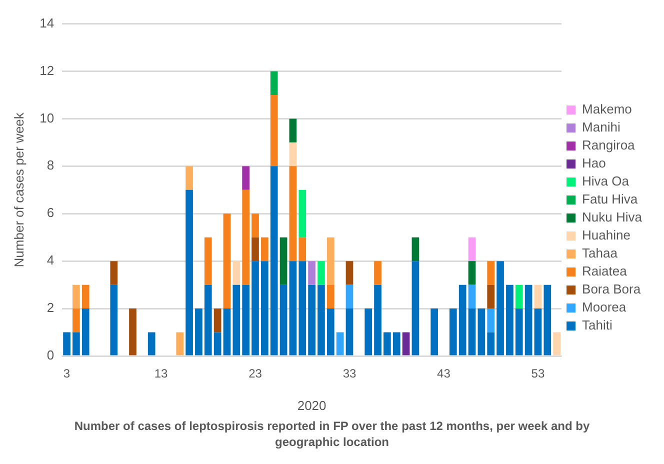 The height and width of the screenshot is (464, 664). What do you see at coordinates (538, 373) in the screenshot?
I see `x-tick-label: 53` at bounding box center [538, 373].